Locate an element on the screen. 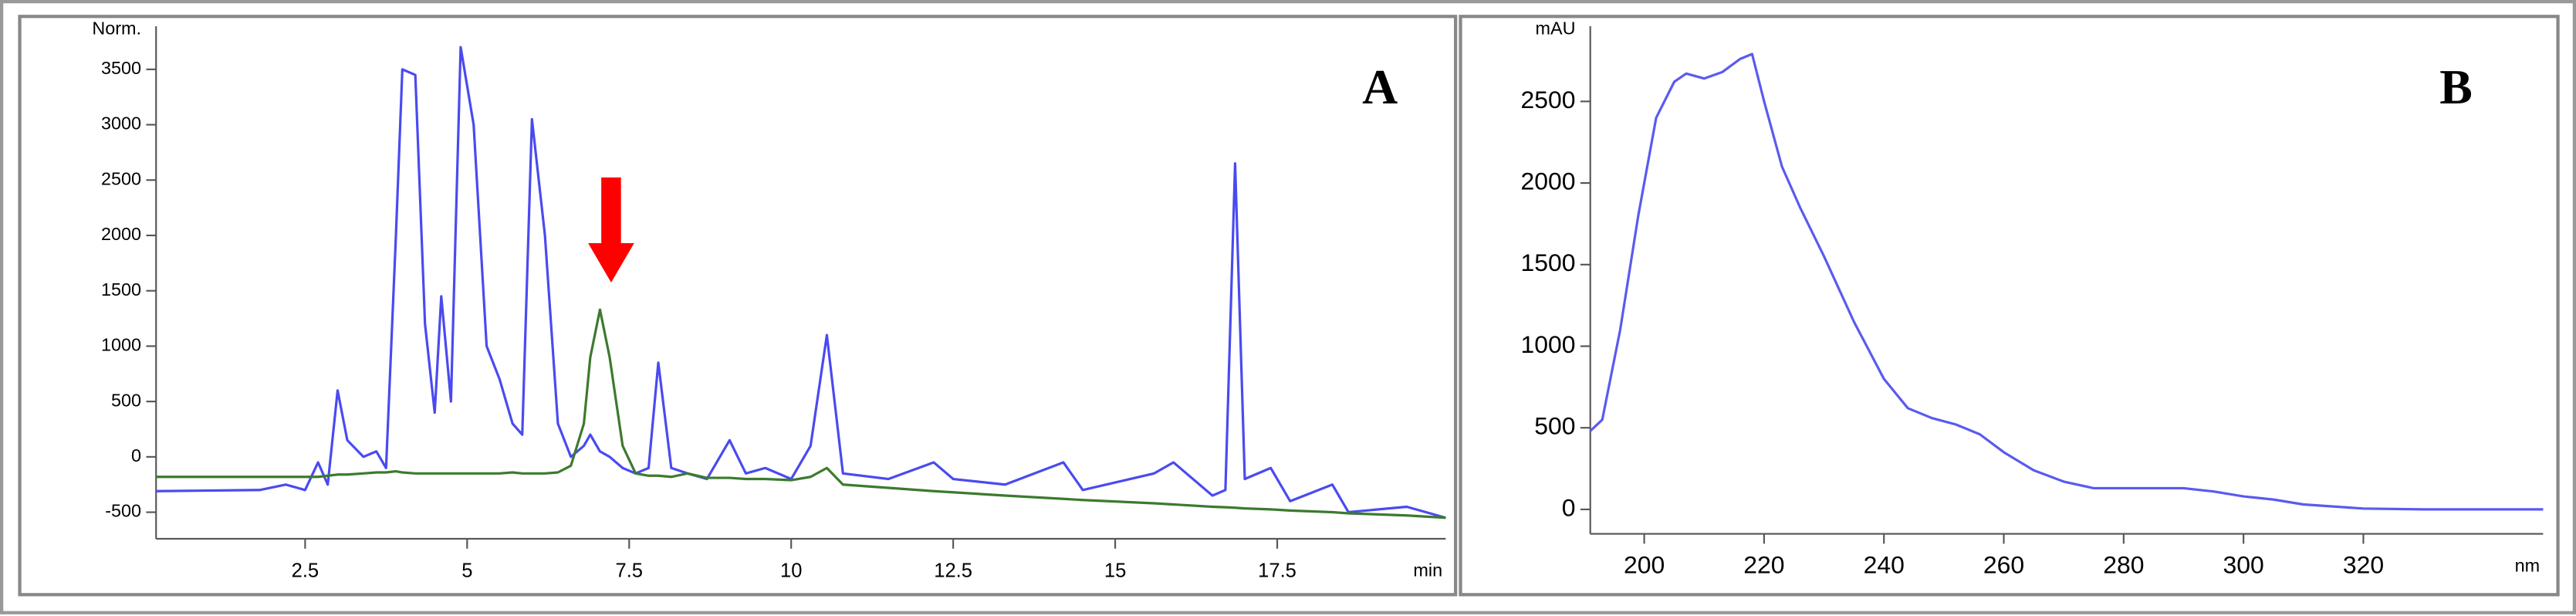 Image resolution: width=2576 pixels, height=616 pixels. x-tick-label: 10 is located at coordinates (791, 570).